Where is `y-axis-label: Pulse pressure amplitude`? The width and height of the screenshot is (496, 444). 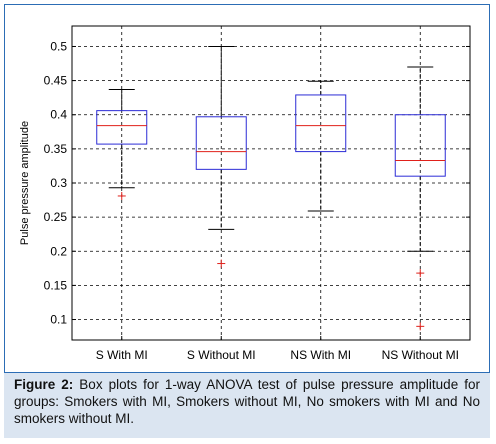
y-axis-label: Pulse pressure amplitude is located at coordinates (25, 183).